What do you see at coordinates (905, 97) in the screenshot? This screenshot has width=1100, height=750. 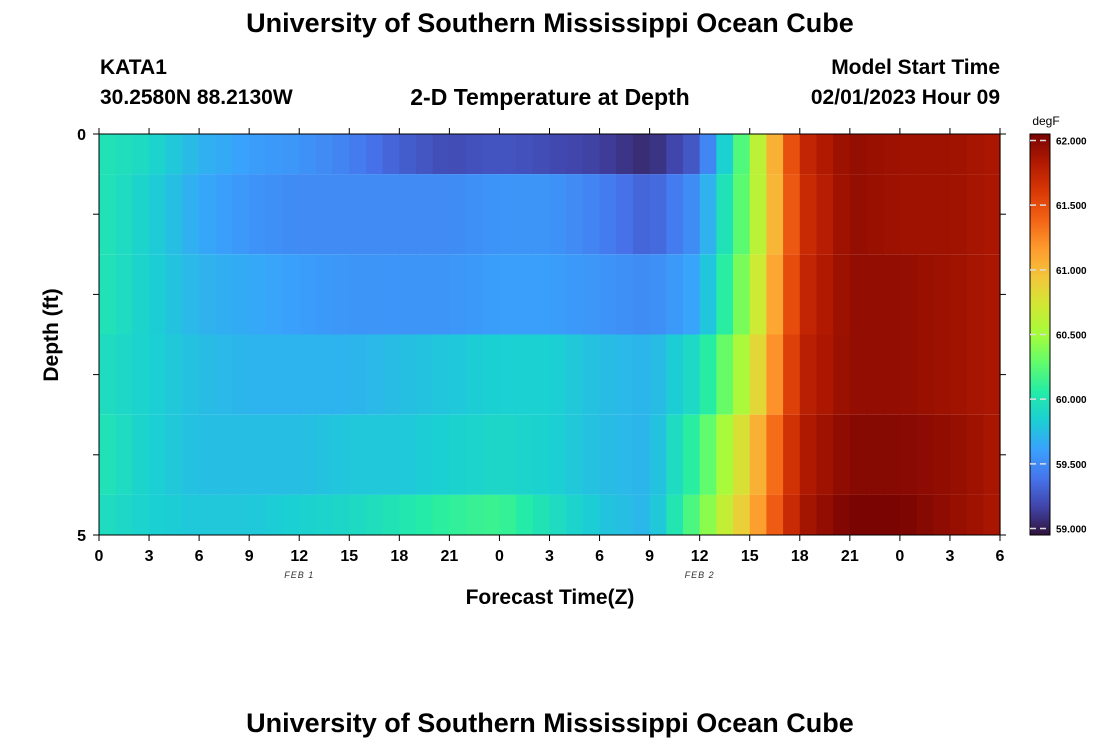 I see `model-start-value: 02/01/2023 Hour 09` at bounding box center [905, 97].